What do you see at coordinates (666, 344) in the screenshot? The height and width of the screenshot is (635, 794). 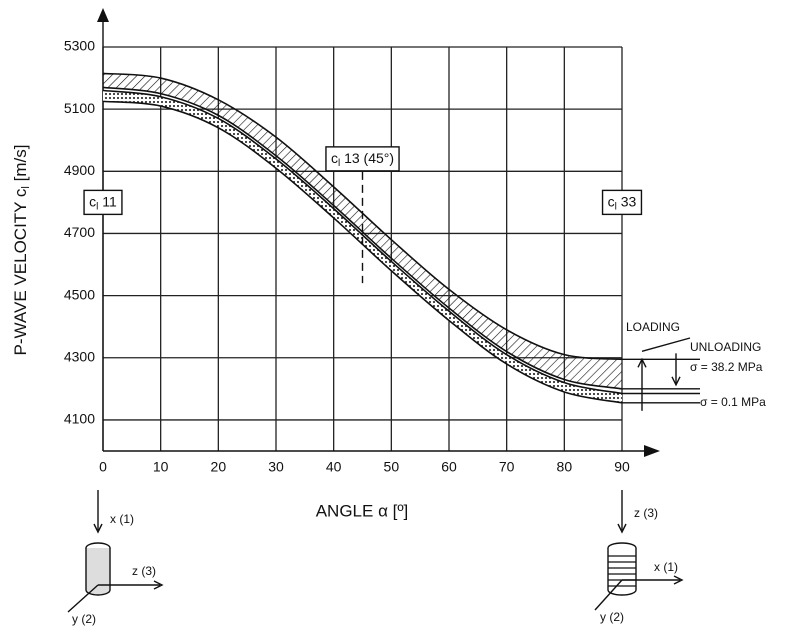 I see `loading-pointer` at bounding box center [666, 344].